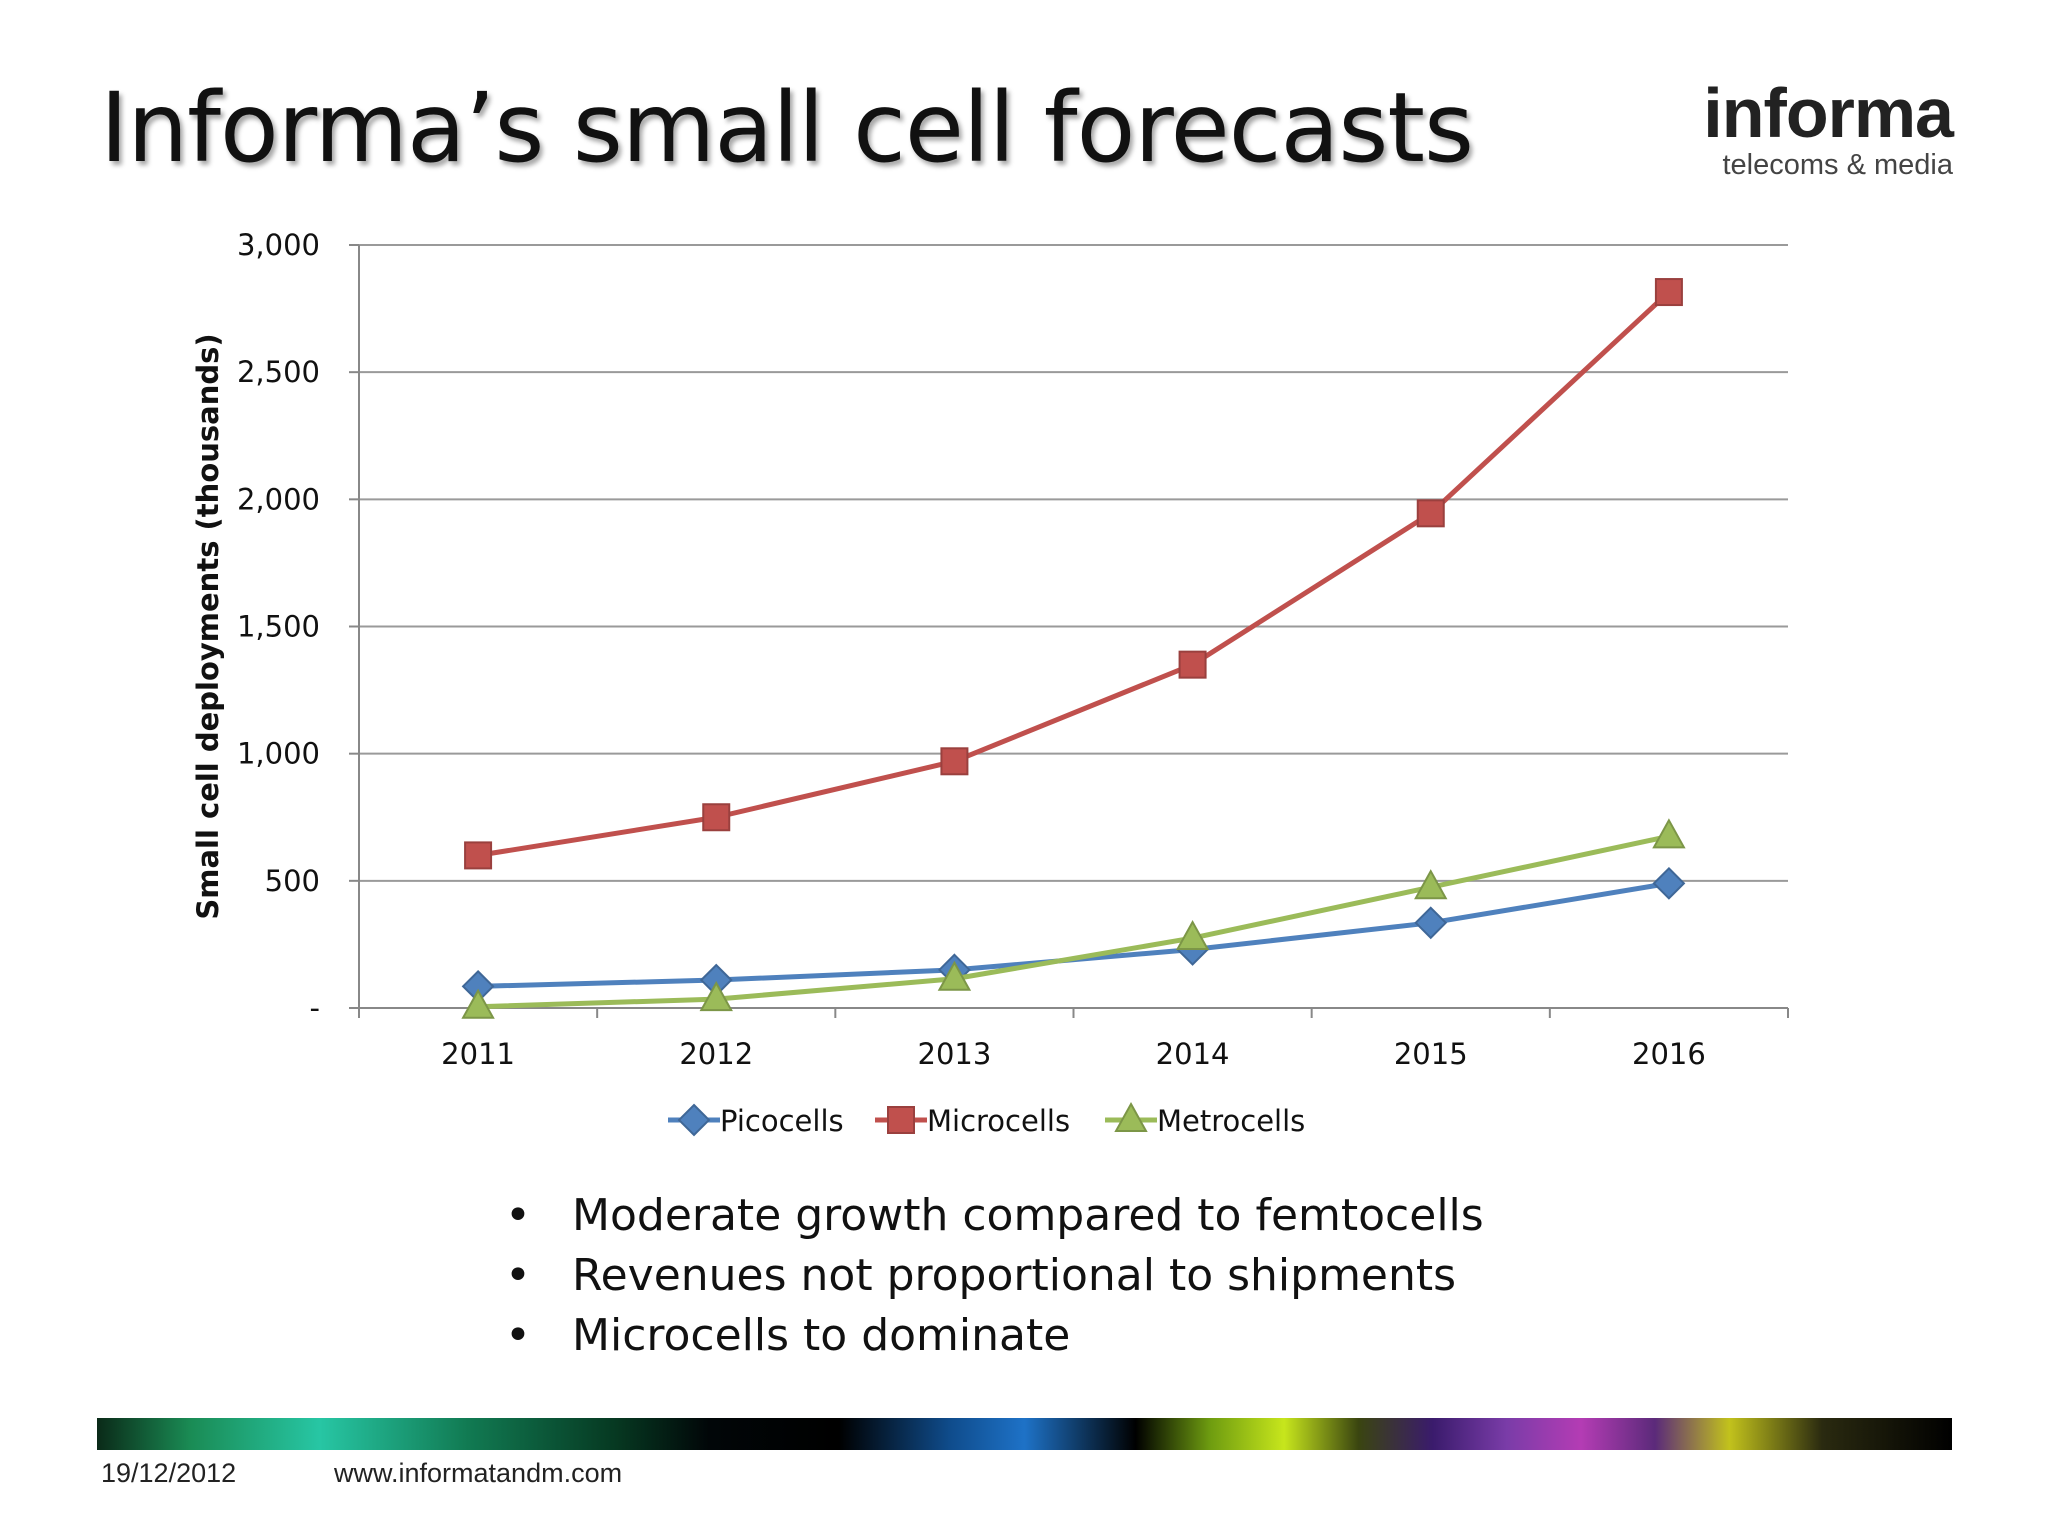 The width and height of the screenshot is (2048, 1536). I want to click on x-tick-label: 2011, so click(478, 1054).